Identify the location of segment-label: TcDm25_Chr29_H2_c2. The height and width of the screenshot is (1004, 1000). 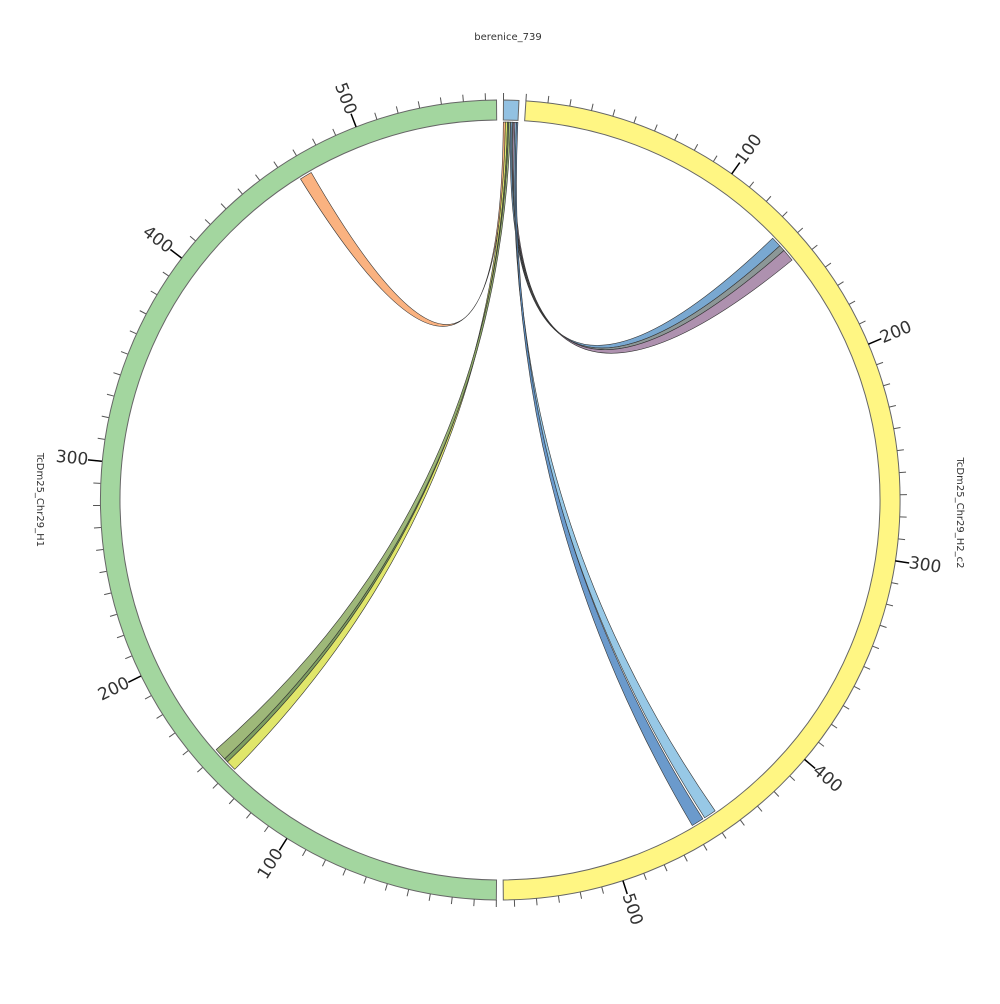
(959, 513).